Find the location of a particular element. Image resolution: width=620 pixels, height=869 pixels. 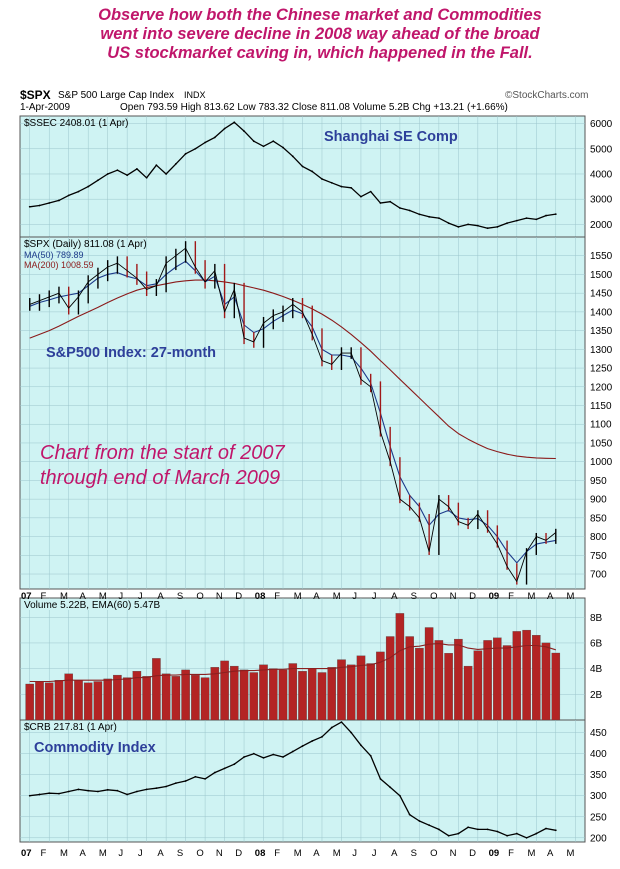

panel-1-y-tick: 1250 is located at coordinates (601, 369).